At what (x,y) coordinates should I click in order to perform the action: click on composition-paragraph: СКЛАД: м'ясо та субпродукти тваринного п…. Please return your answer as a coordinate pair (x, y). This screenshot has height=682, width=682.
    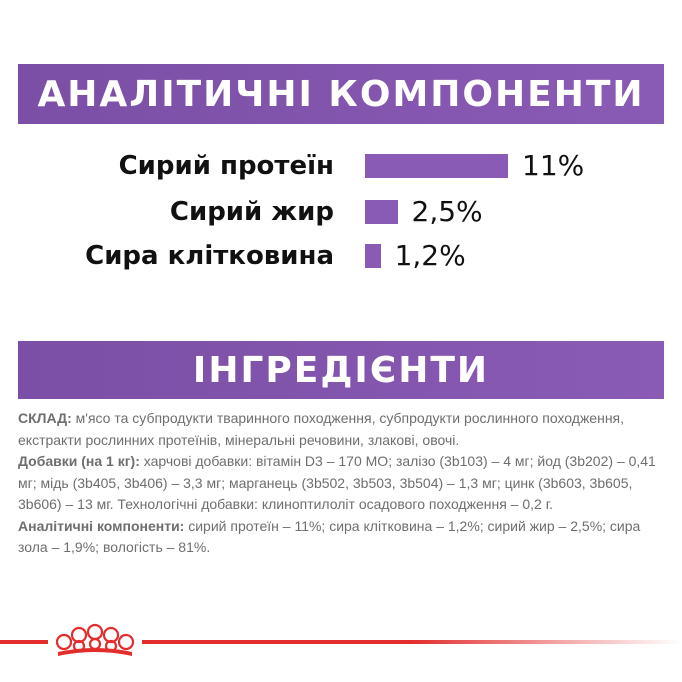
    Looking at the image, I should click on (342, 429).